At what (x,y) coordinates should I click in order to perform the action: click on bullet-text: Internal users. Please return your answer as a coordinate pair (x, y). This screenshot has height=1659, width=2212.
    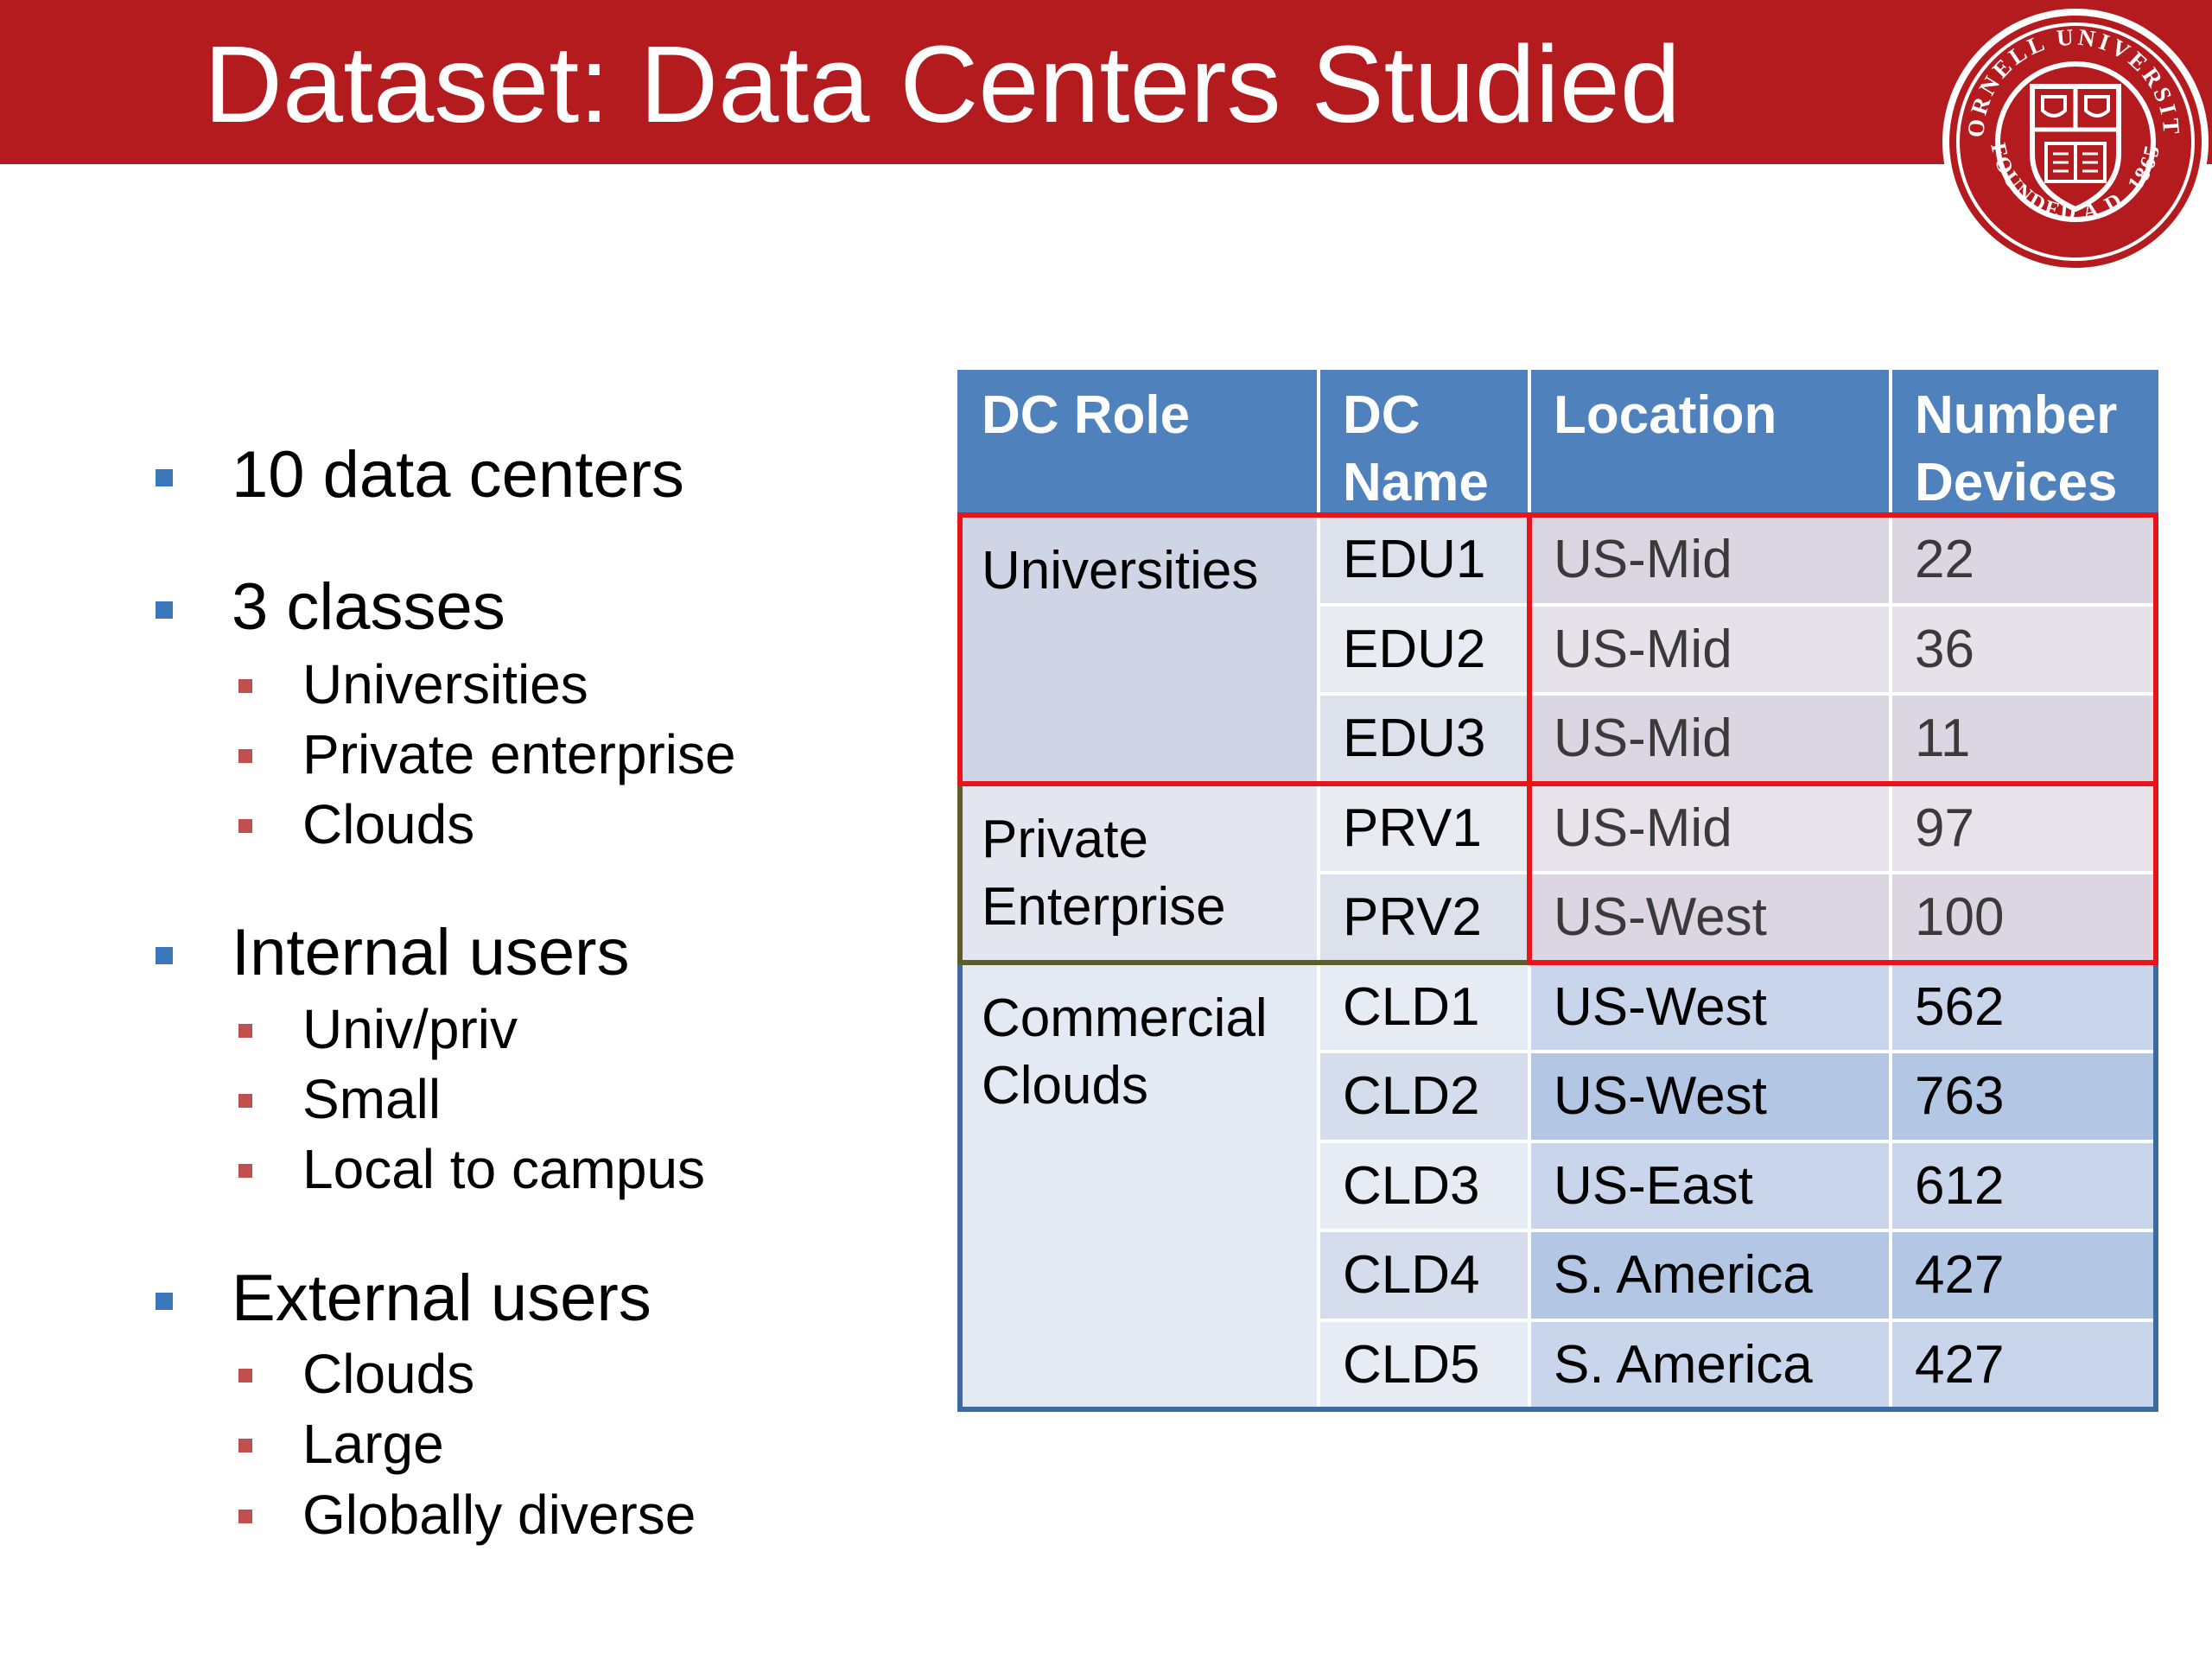
    Looking at the image, I should click on (431, 952).